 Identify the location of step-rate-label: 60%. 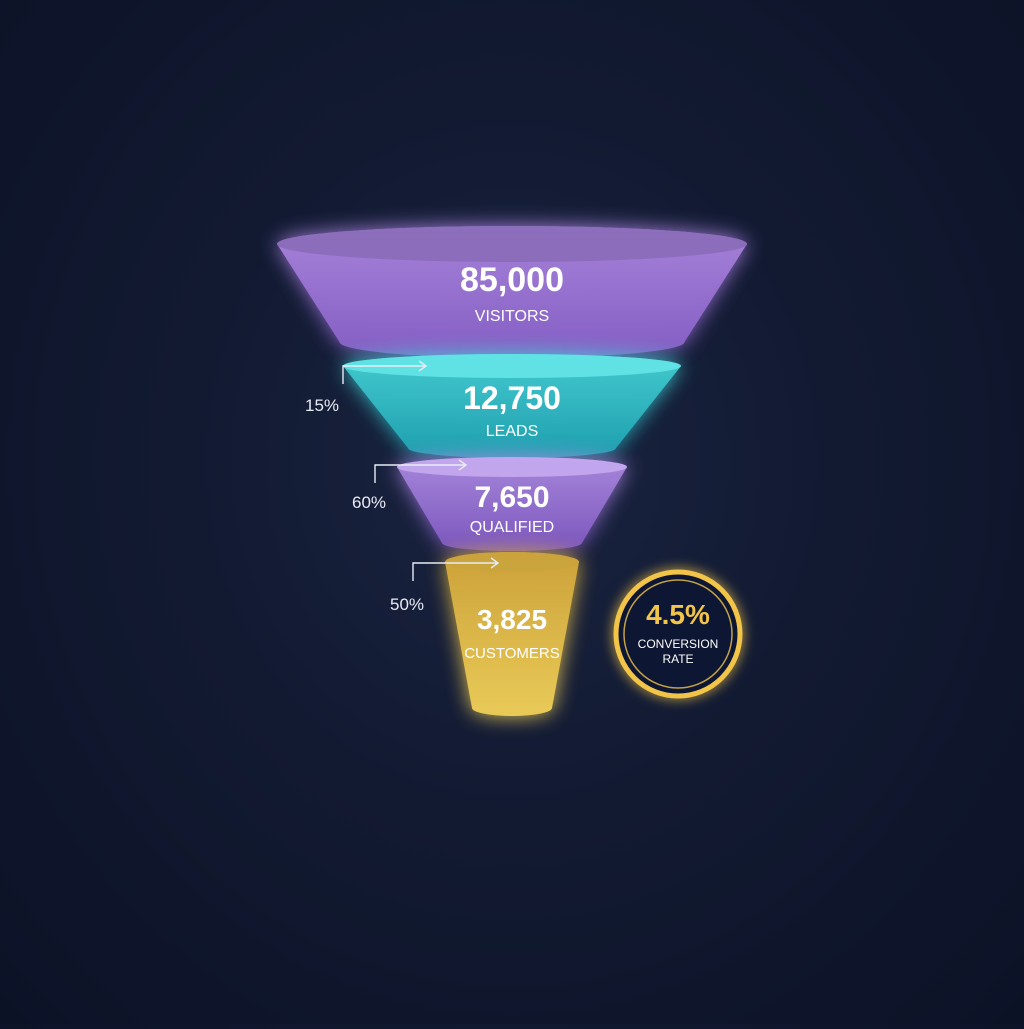
(369, 502).